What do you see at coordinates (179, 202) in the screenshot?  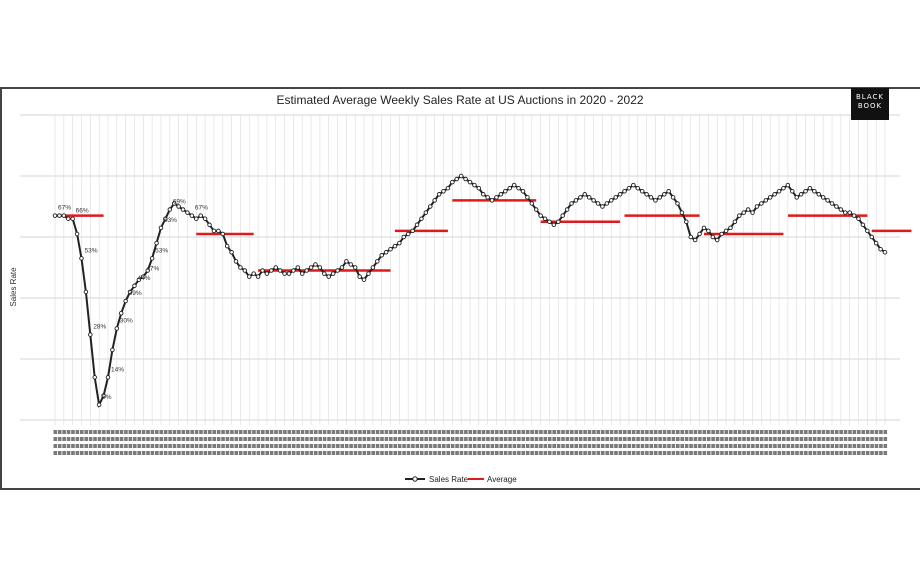 I see `data-label: 69%` at bounding box center [179, 202].